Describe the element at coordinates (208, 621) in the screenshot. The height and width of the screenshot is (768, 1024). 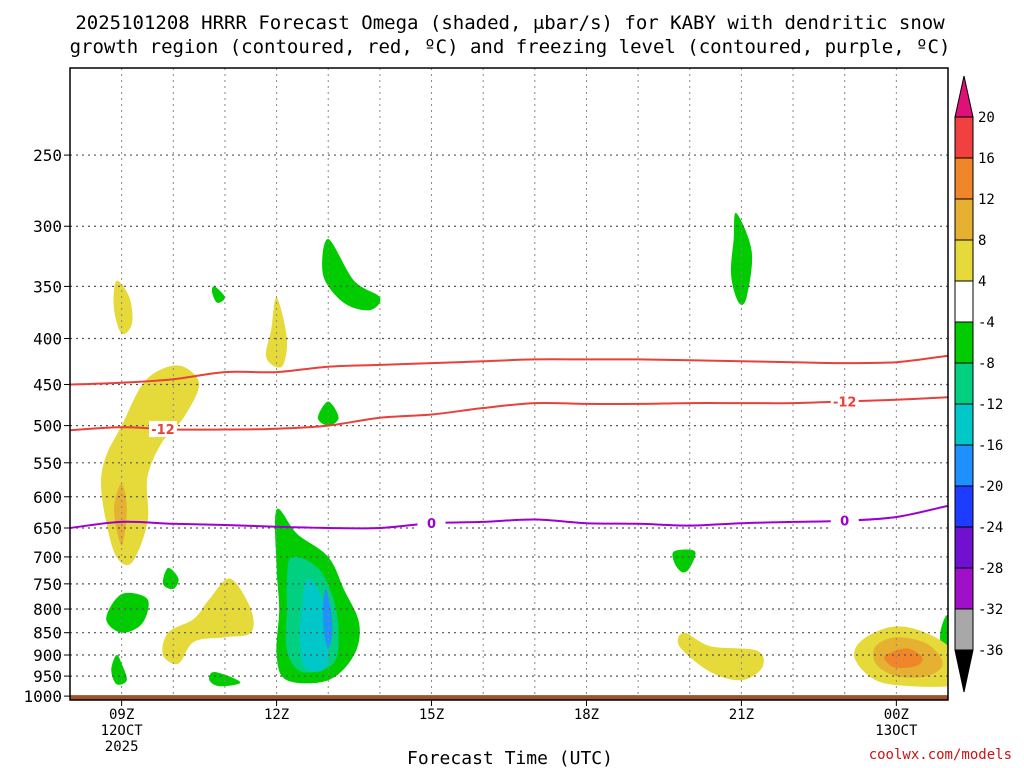
I see `shaded-region-omega-pos-4-d` at that location.